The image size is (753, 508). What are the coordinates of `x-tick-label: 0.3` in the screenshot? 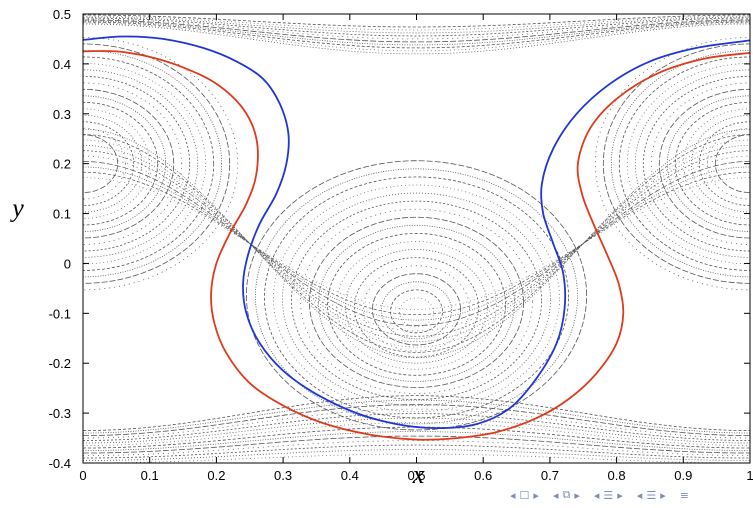 It's located at (283, 475).